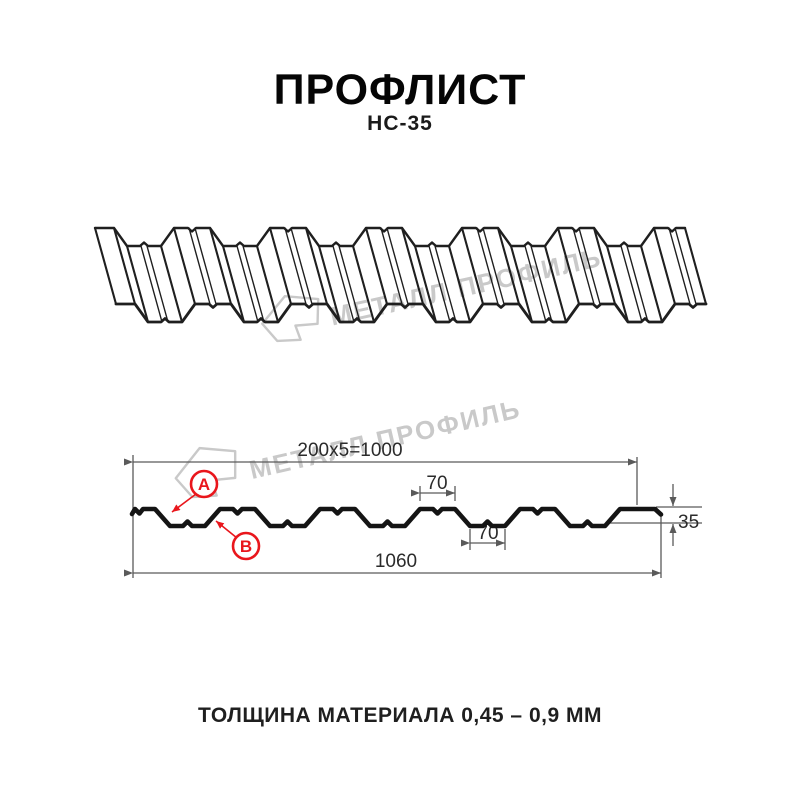  What do you see at coordinates (400, 123) in the screenshot?
I see `product-code: НС-35` at bounding box center [400, 123].